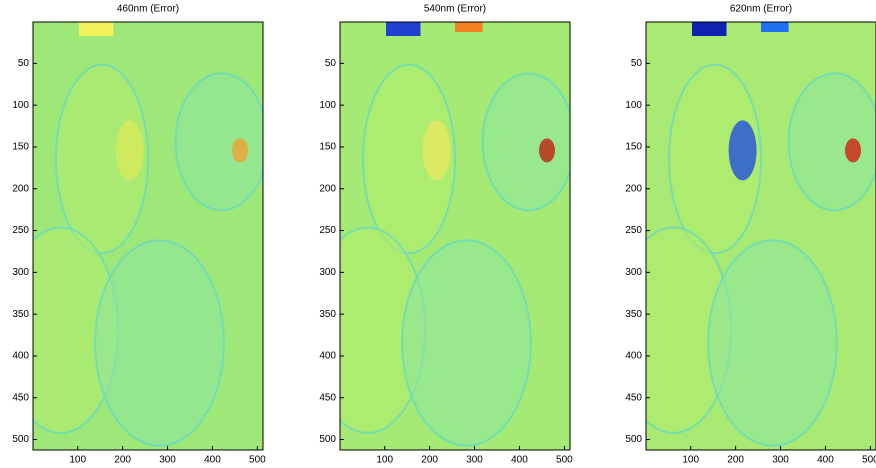 The image size is (876, 468). What do you see at coordinates (455, 9) in the screenshot?
I see `panel-title: 540nm (Error)` at bounding box center [455, 9].